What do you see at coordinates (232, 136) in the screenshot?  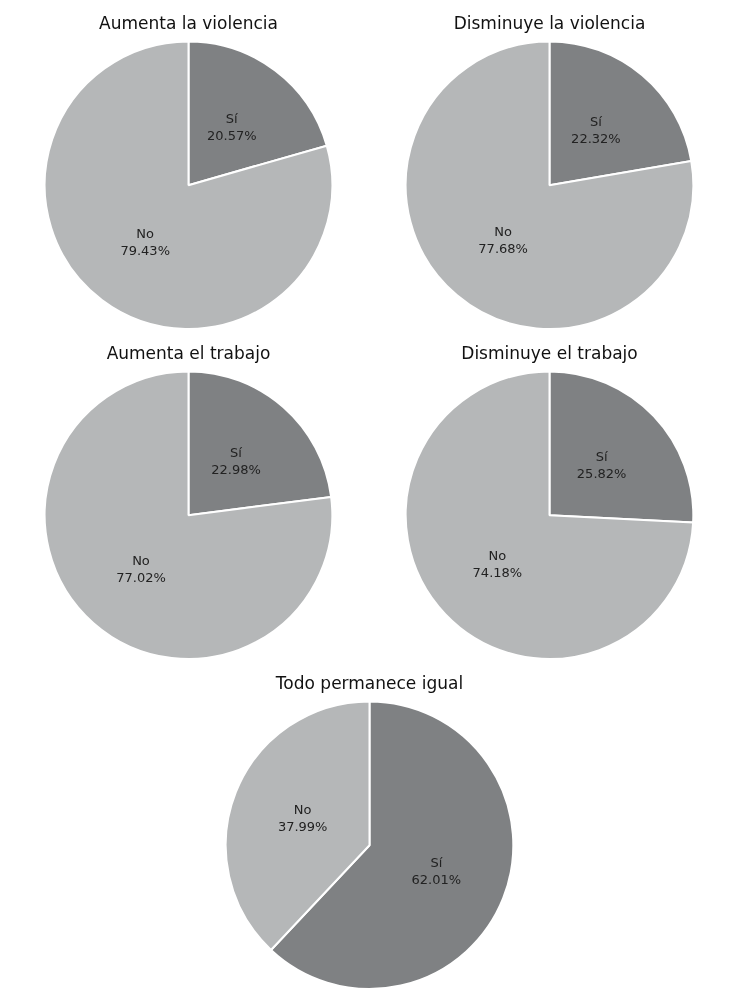 I see `data-label: 20.57%` at bounding box center [232, 136].